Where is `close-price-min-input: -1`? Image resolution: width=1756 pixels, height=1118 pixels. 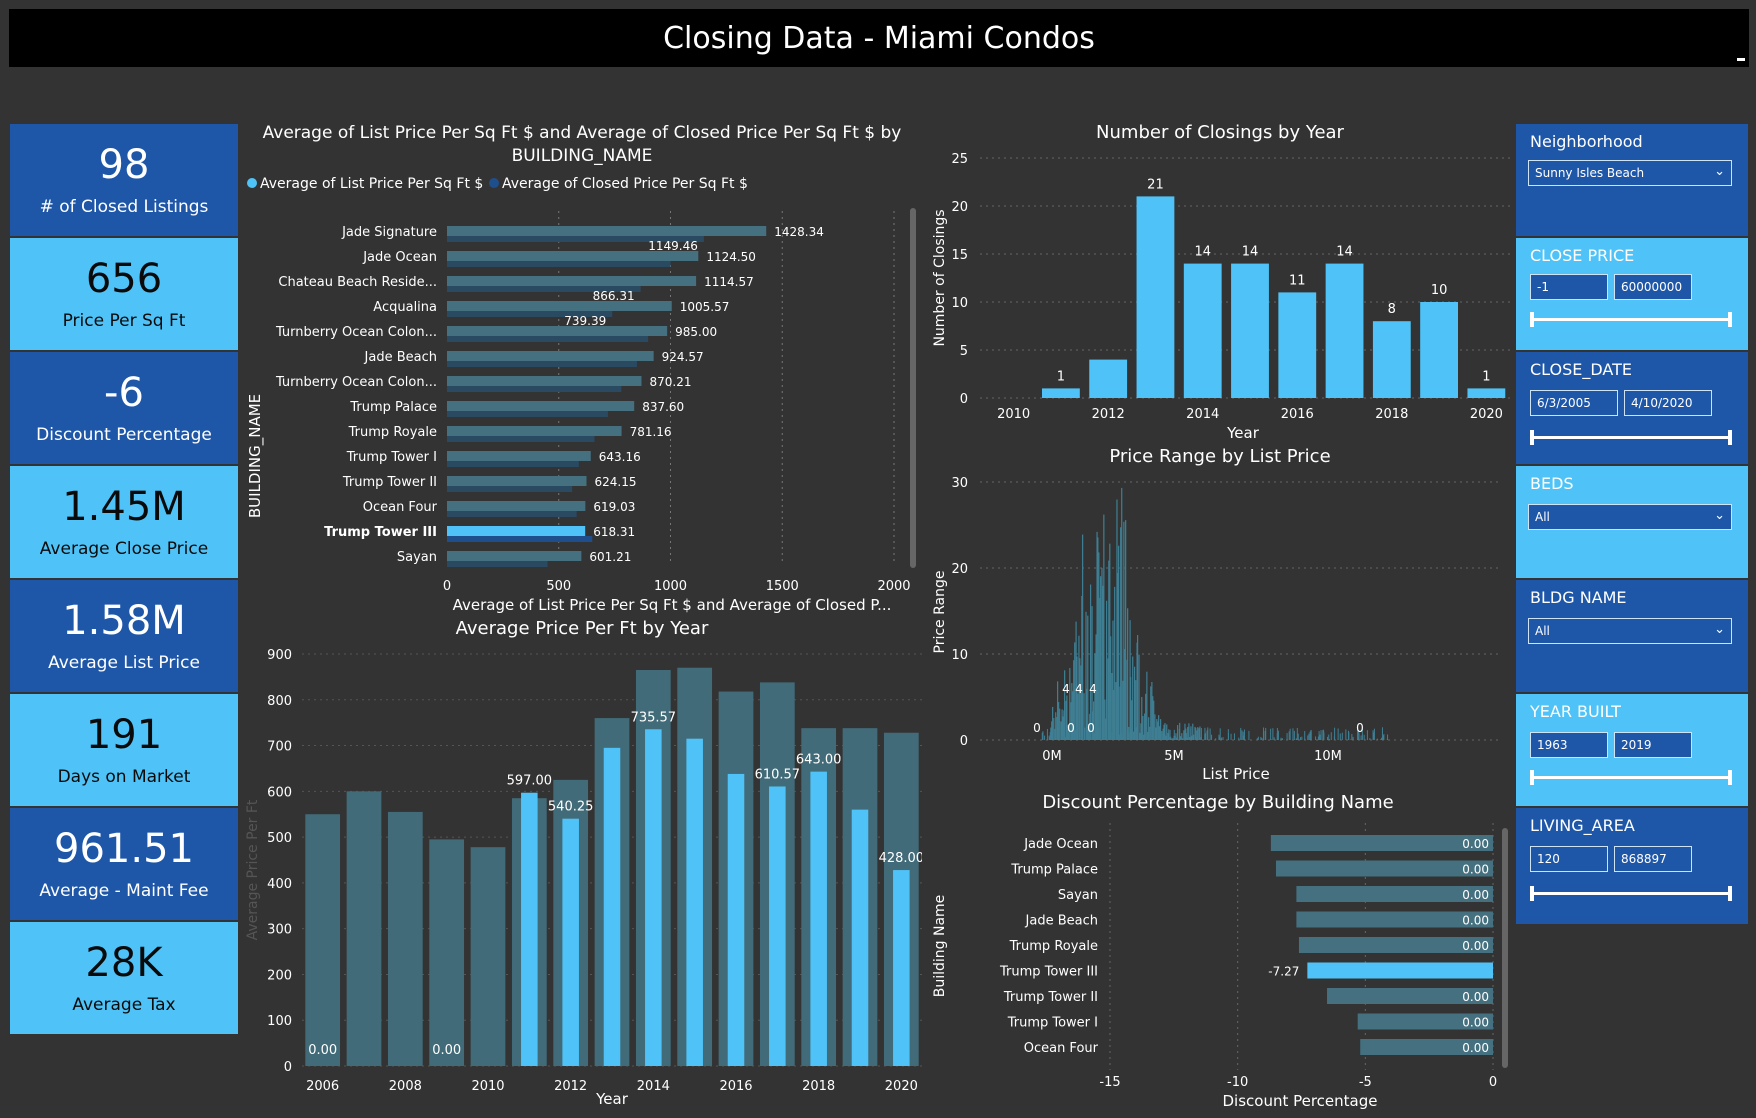 close-price-min-input: -1 is located at coordinates (1569, 287).